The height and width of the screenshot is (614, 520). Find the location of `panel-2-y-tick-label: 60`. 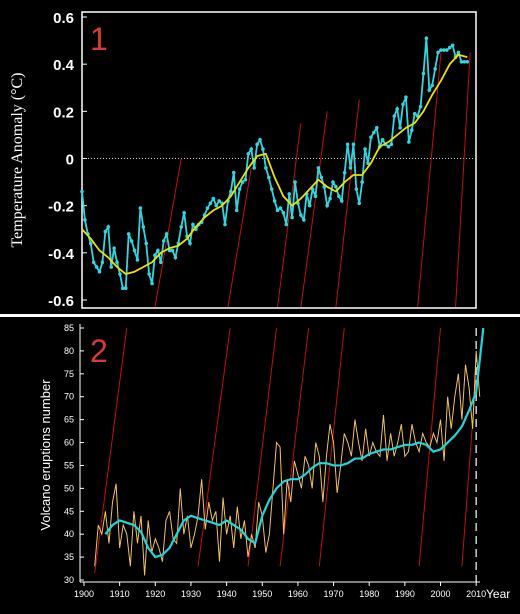

panel-2-y-tick-label: 60 is located at coordinates (69, 443).